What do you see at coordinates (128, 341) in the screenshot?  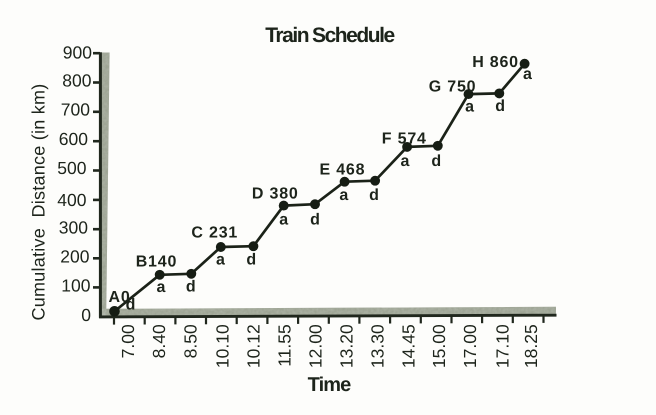 I see `svg-text: 7.00` at bounding box center [128, 341].